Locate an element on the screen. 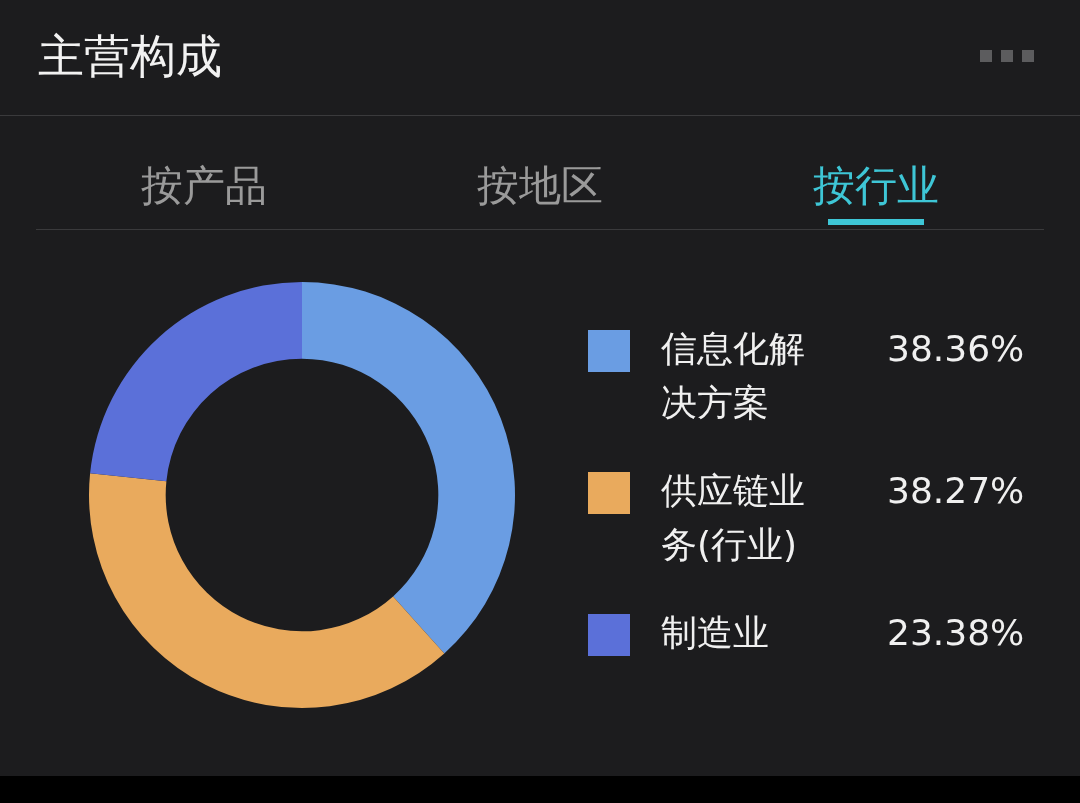 The height and width of the screenshot is (803, 1080). text: 按产品 is located at coordinates (204, 186).